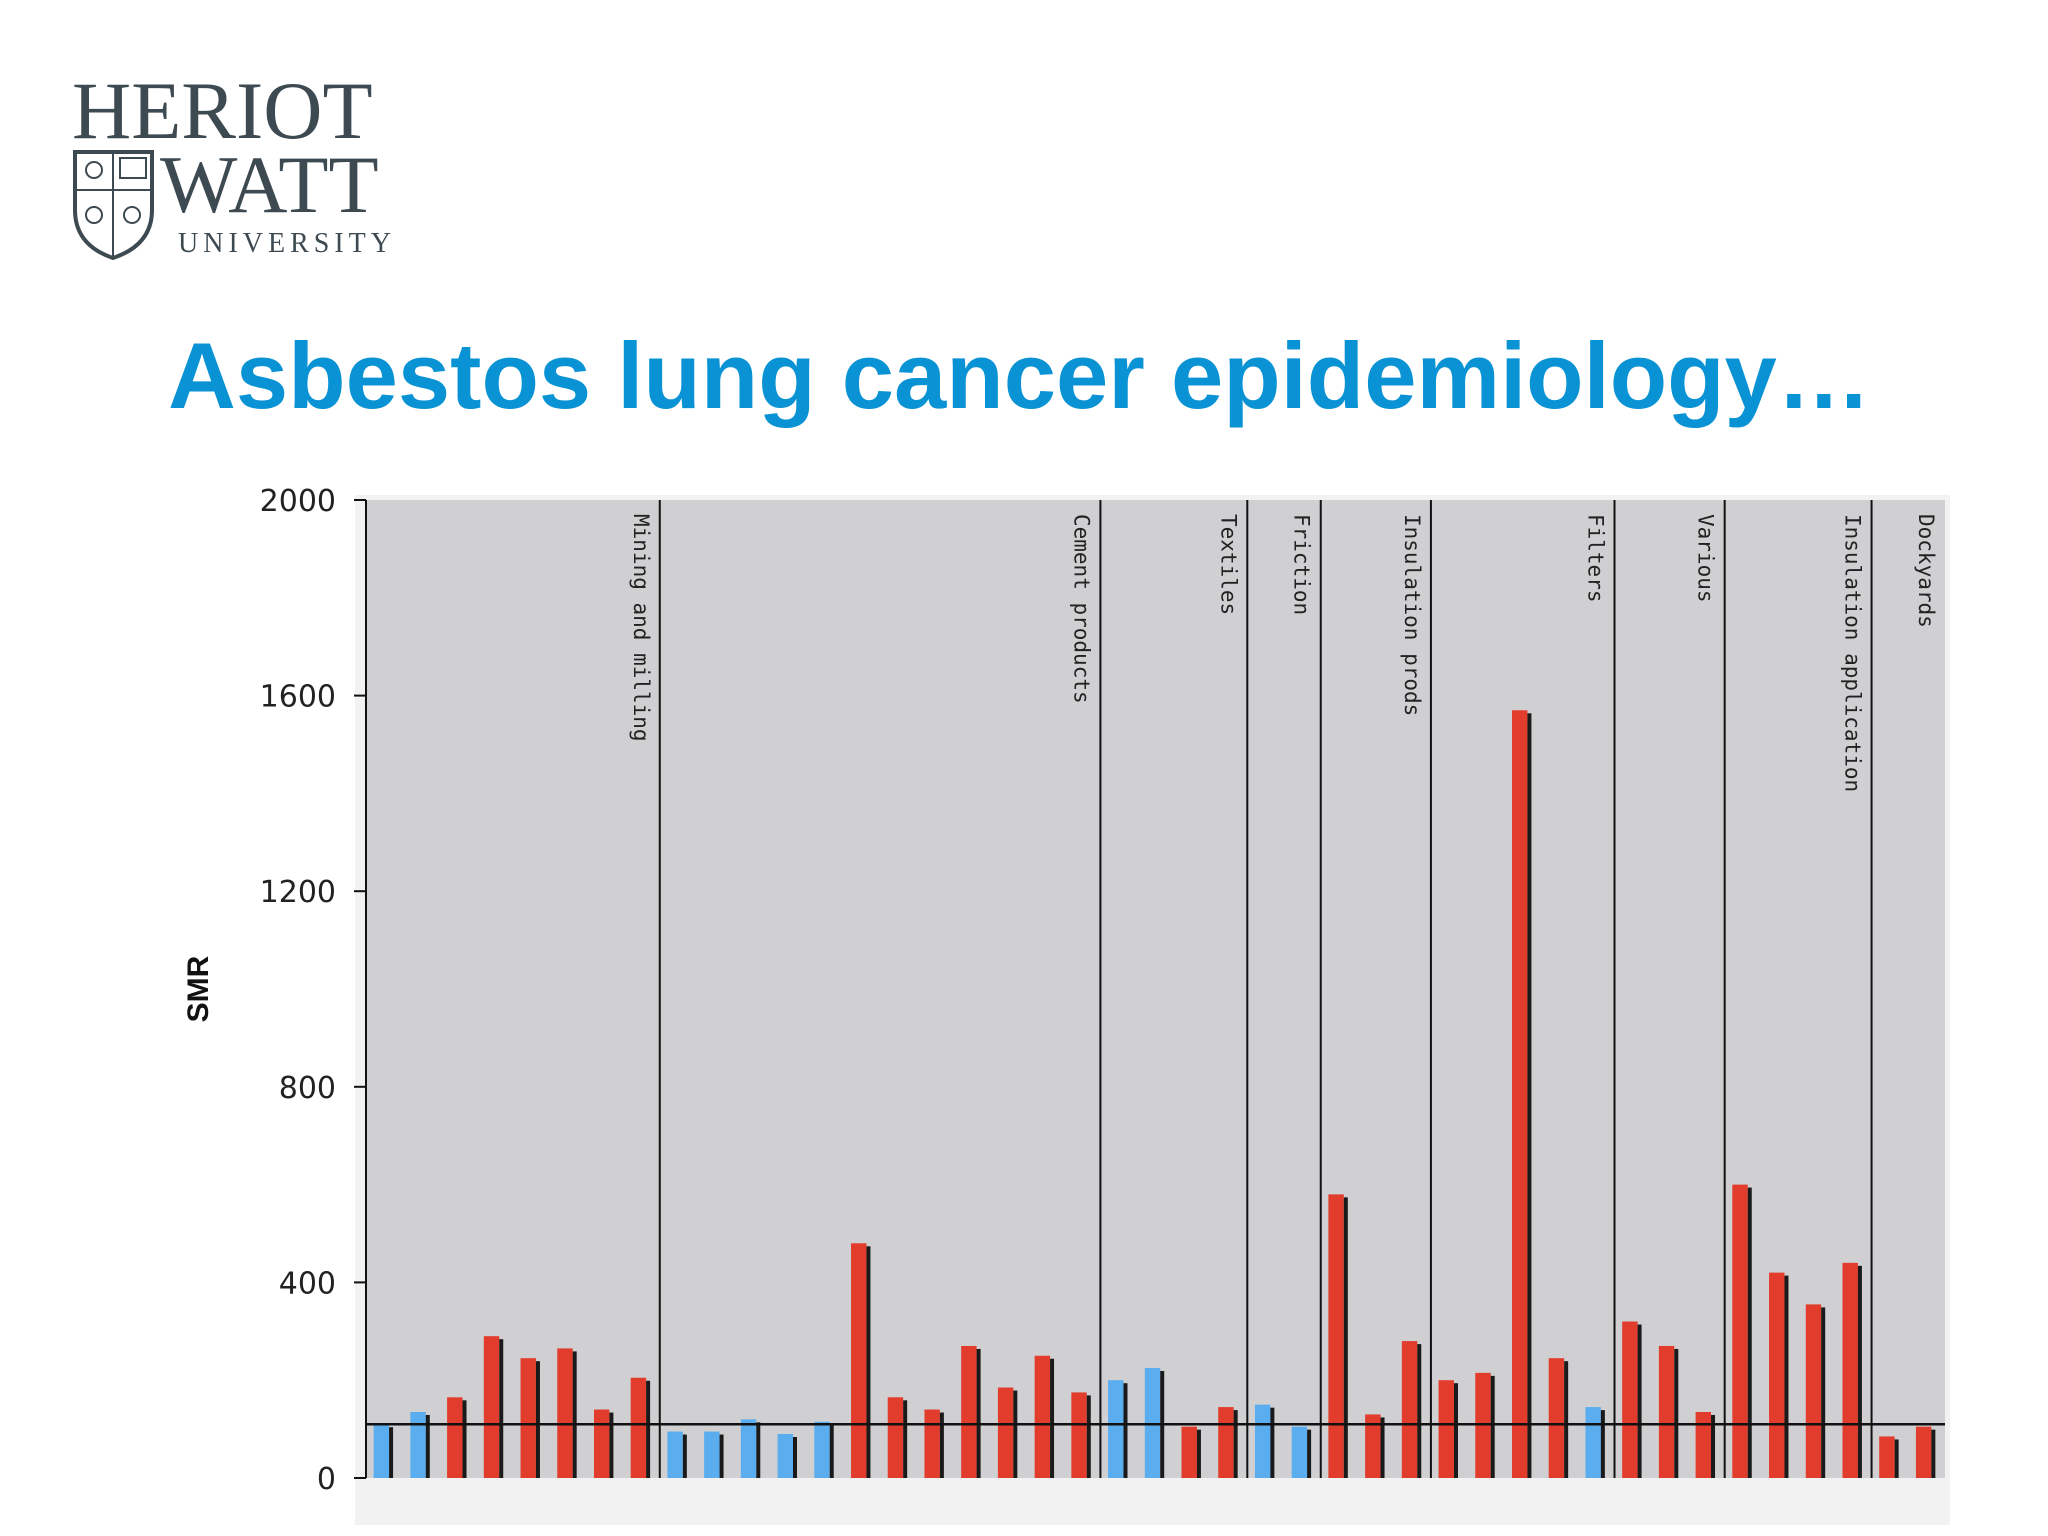  I want to click on group-label: Mining and milling, so click(641, 628).